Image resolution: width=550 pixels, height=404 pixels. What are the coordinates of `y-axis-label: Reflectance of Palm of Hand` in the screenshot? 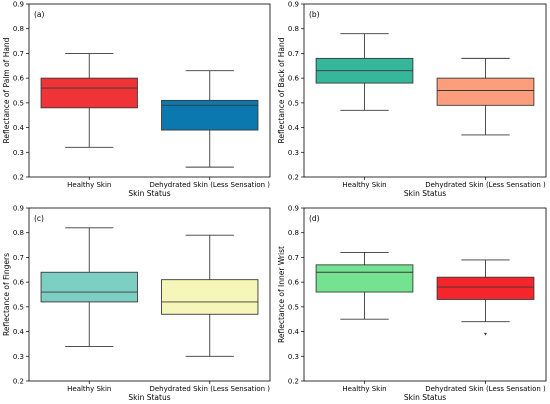 It's located at (6, 90).